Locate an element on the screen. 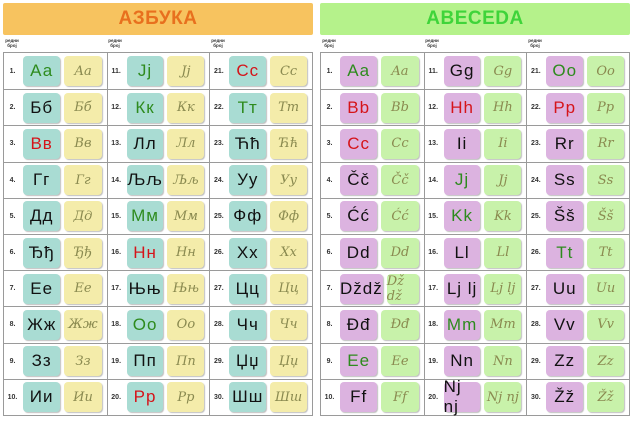  cursive-letter-card: Rr is located at coordinates (605, 143).